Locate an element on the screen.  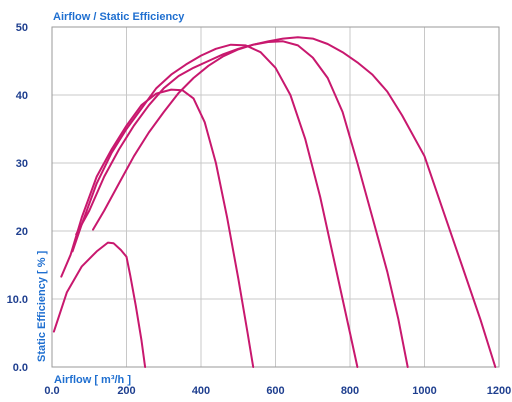
x-axis-label: Airflow [ m³/h ] is located at coordinates (92, 380).